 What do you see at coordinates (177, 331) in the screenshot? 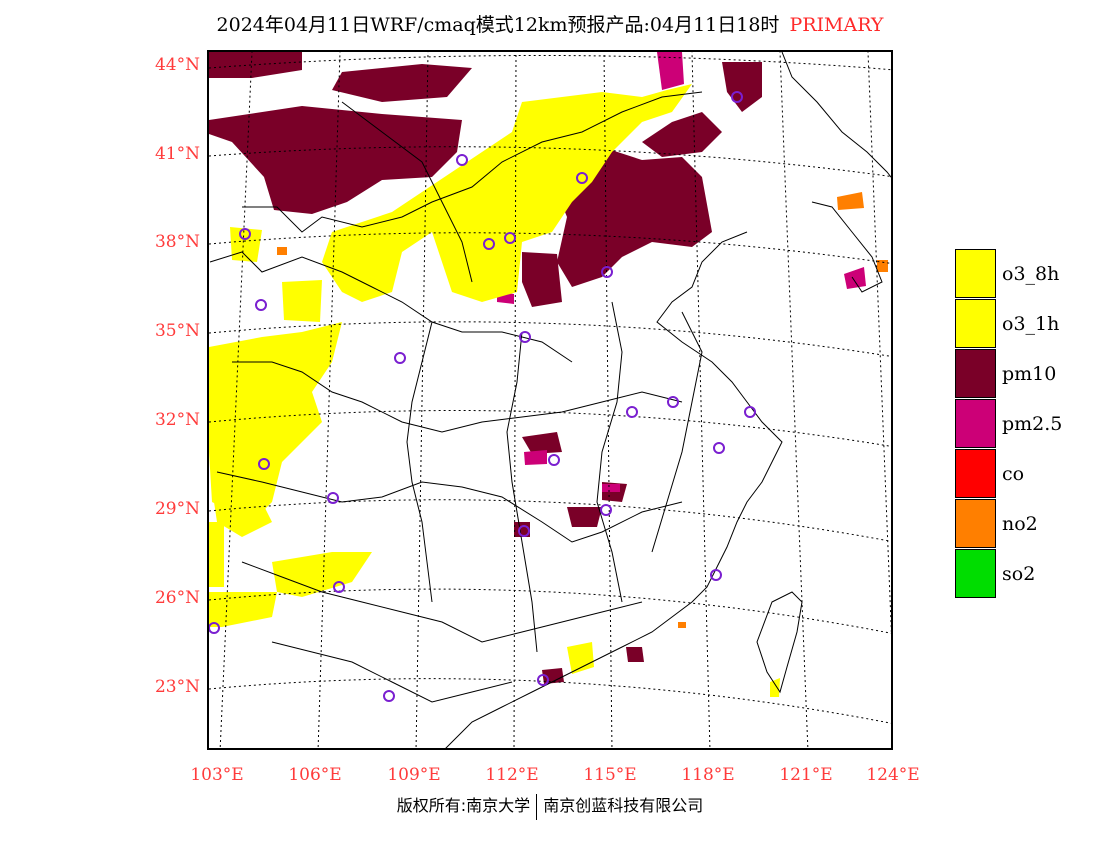
I see `lat-label-35: 35°N` at bounding box center [177, 331].